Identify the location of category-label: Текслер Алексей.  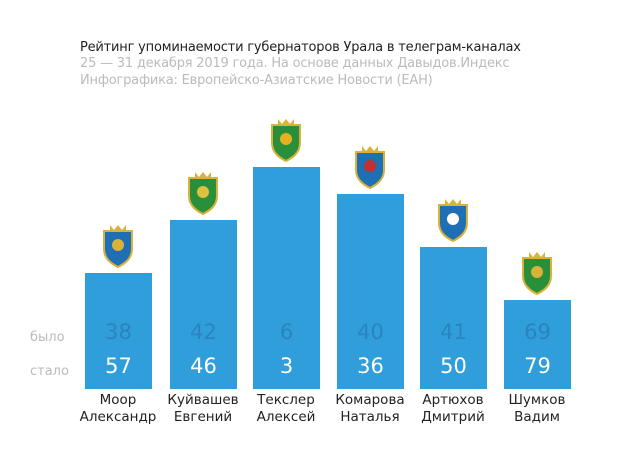
(286, 409).